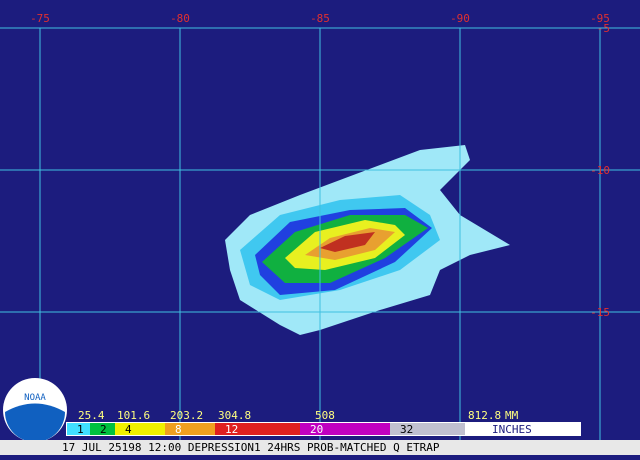 Image resolution: width=640 pixels, height=460 pixels. What do you see at coordinates (91, 415) in the screenshot?
I see `mm-label: 25.4` at bounding box center [91, 415].